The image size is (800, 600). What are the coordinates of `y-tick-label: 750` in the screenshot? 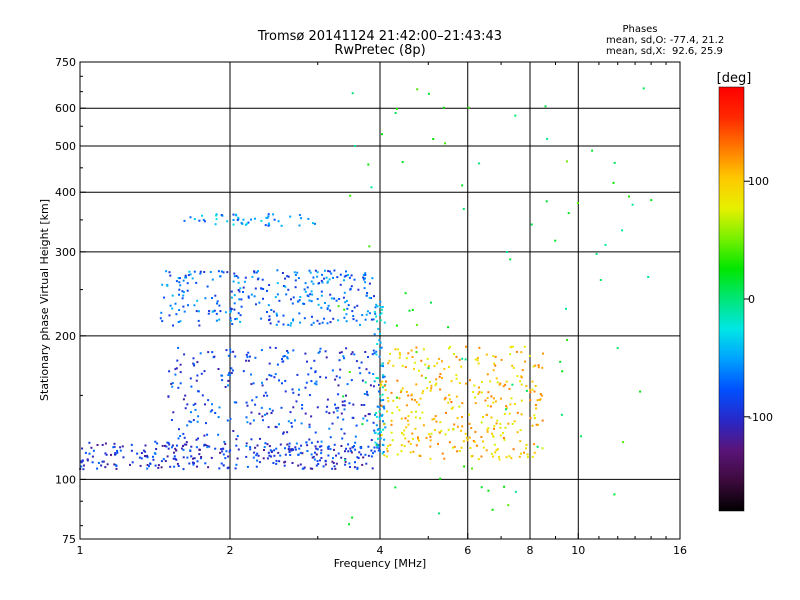 It's located at (65, 62).